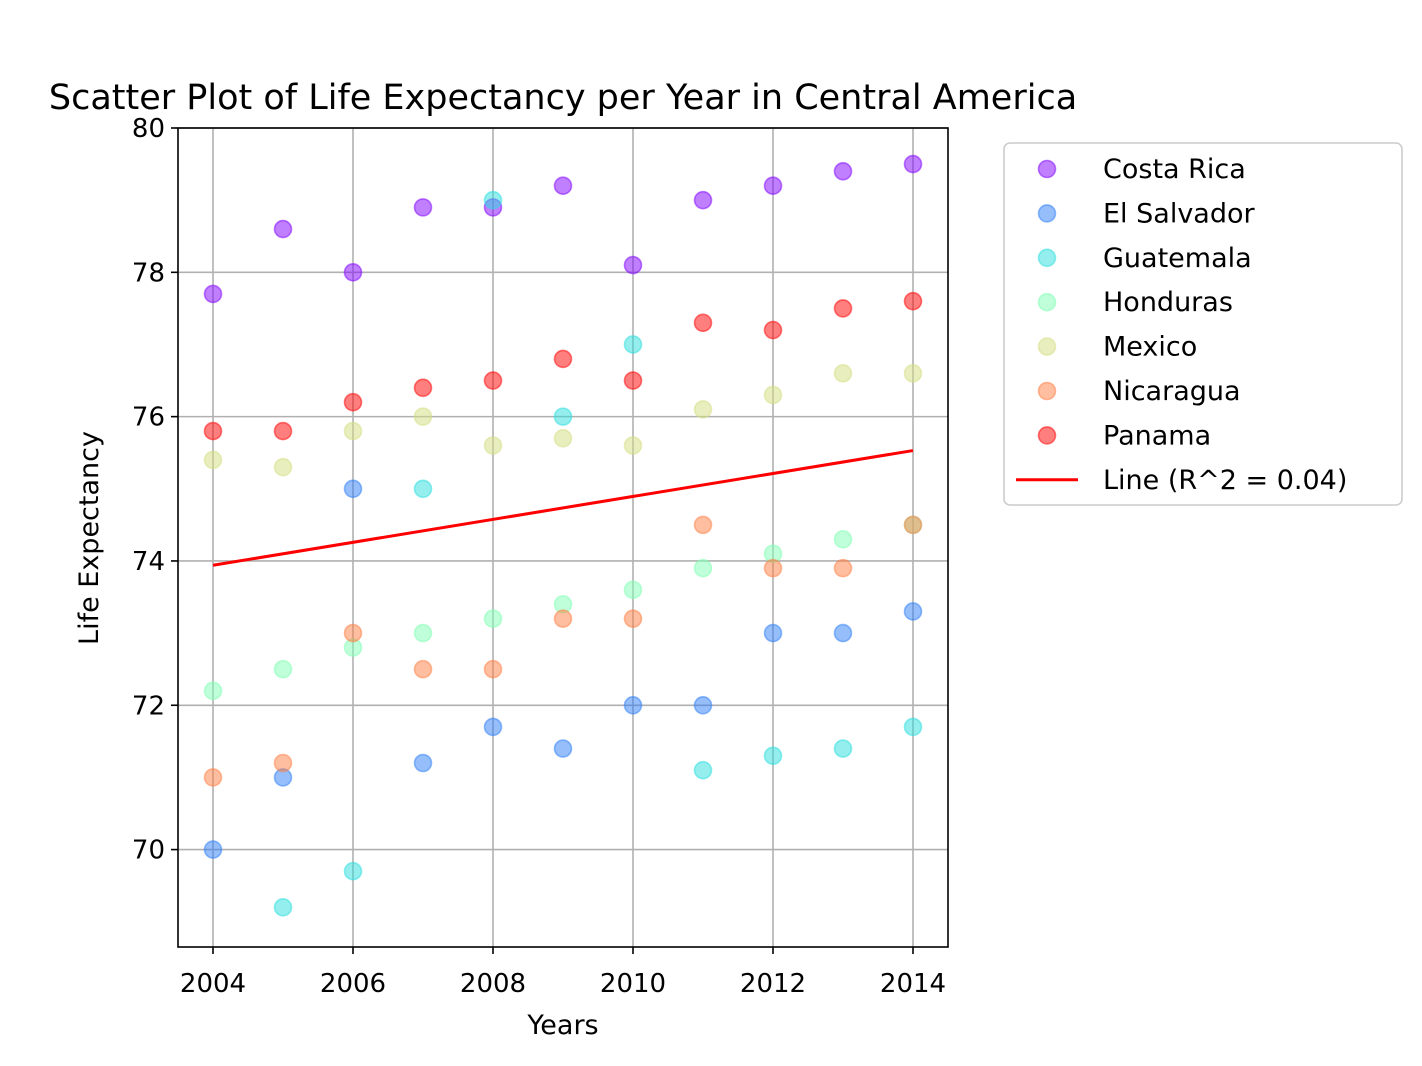 This screenshot has height=1066, width=1422. I want to click on legend-label-guatemala: Guatemala, so click(1177, 258).